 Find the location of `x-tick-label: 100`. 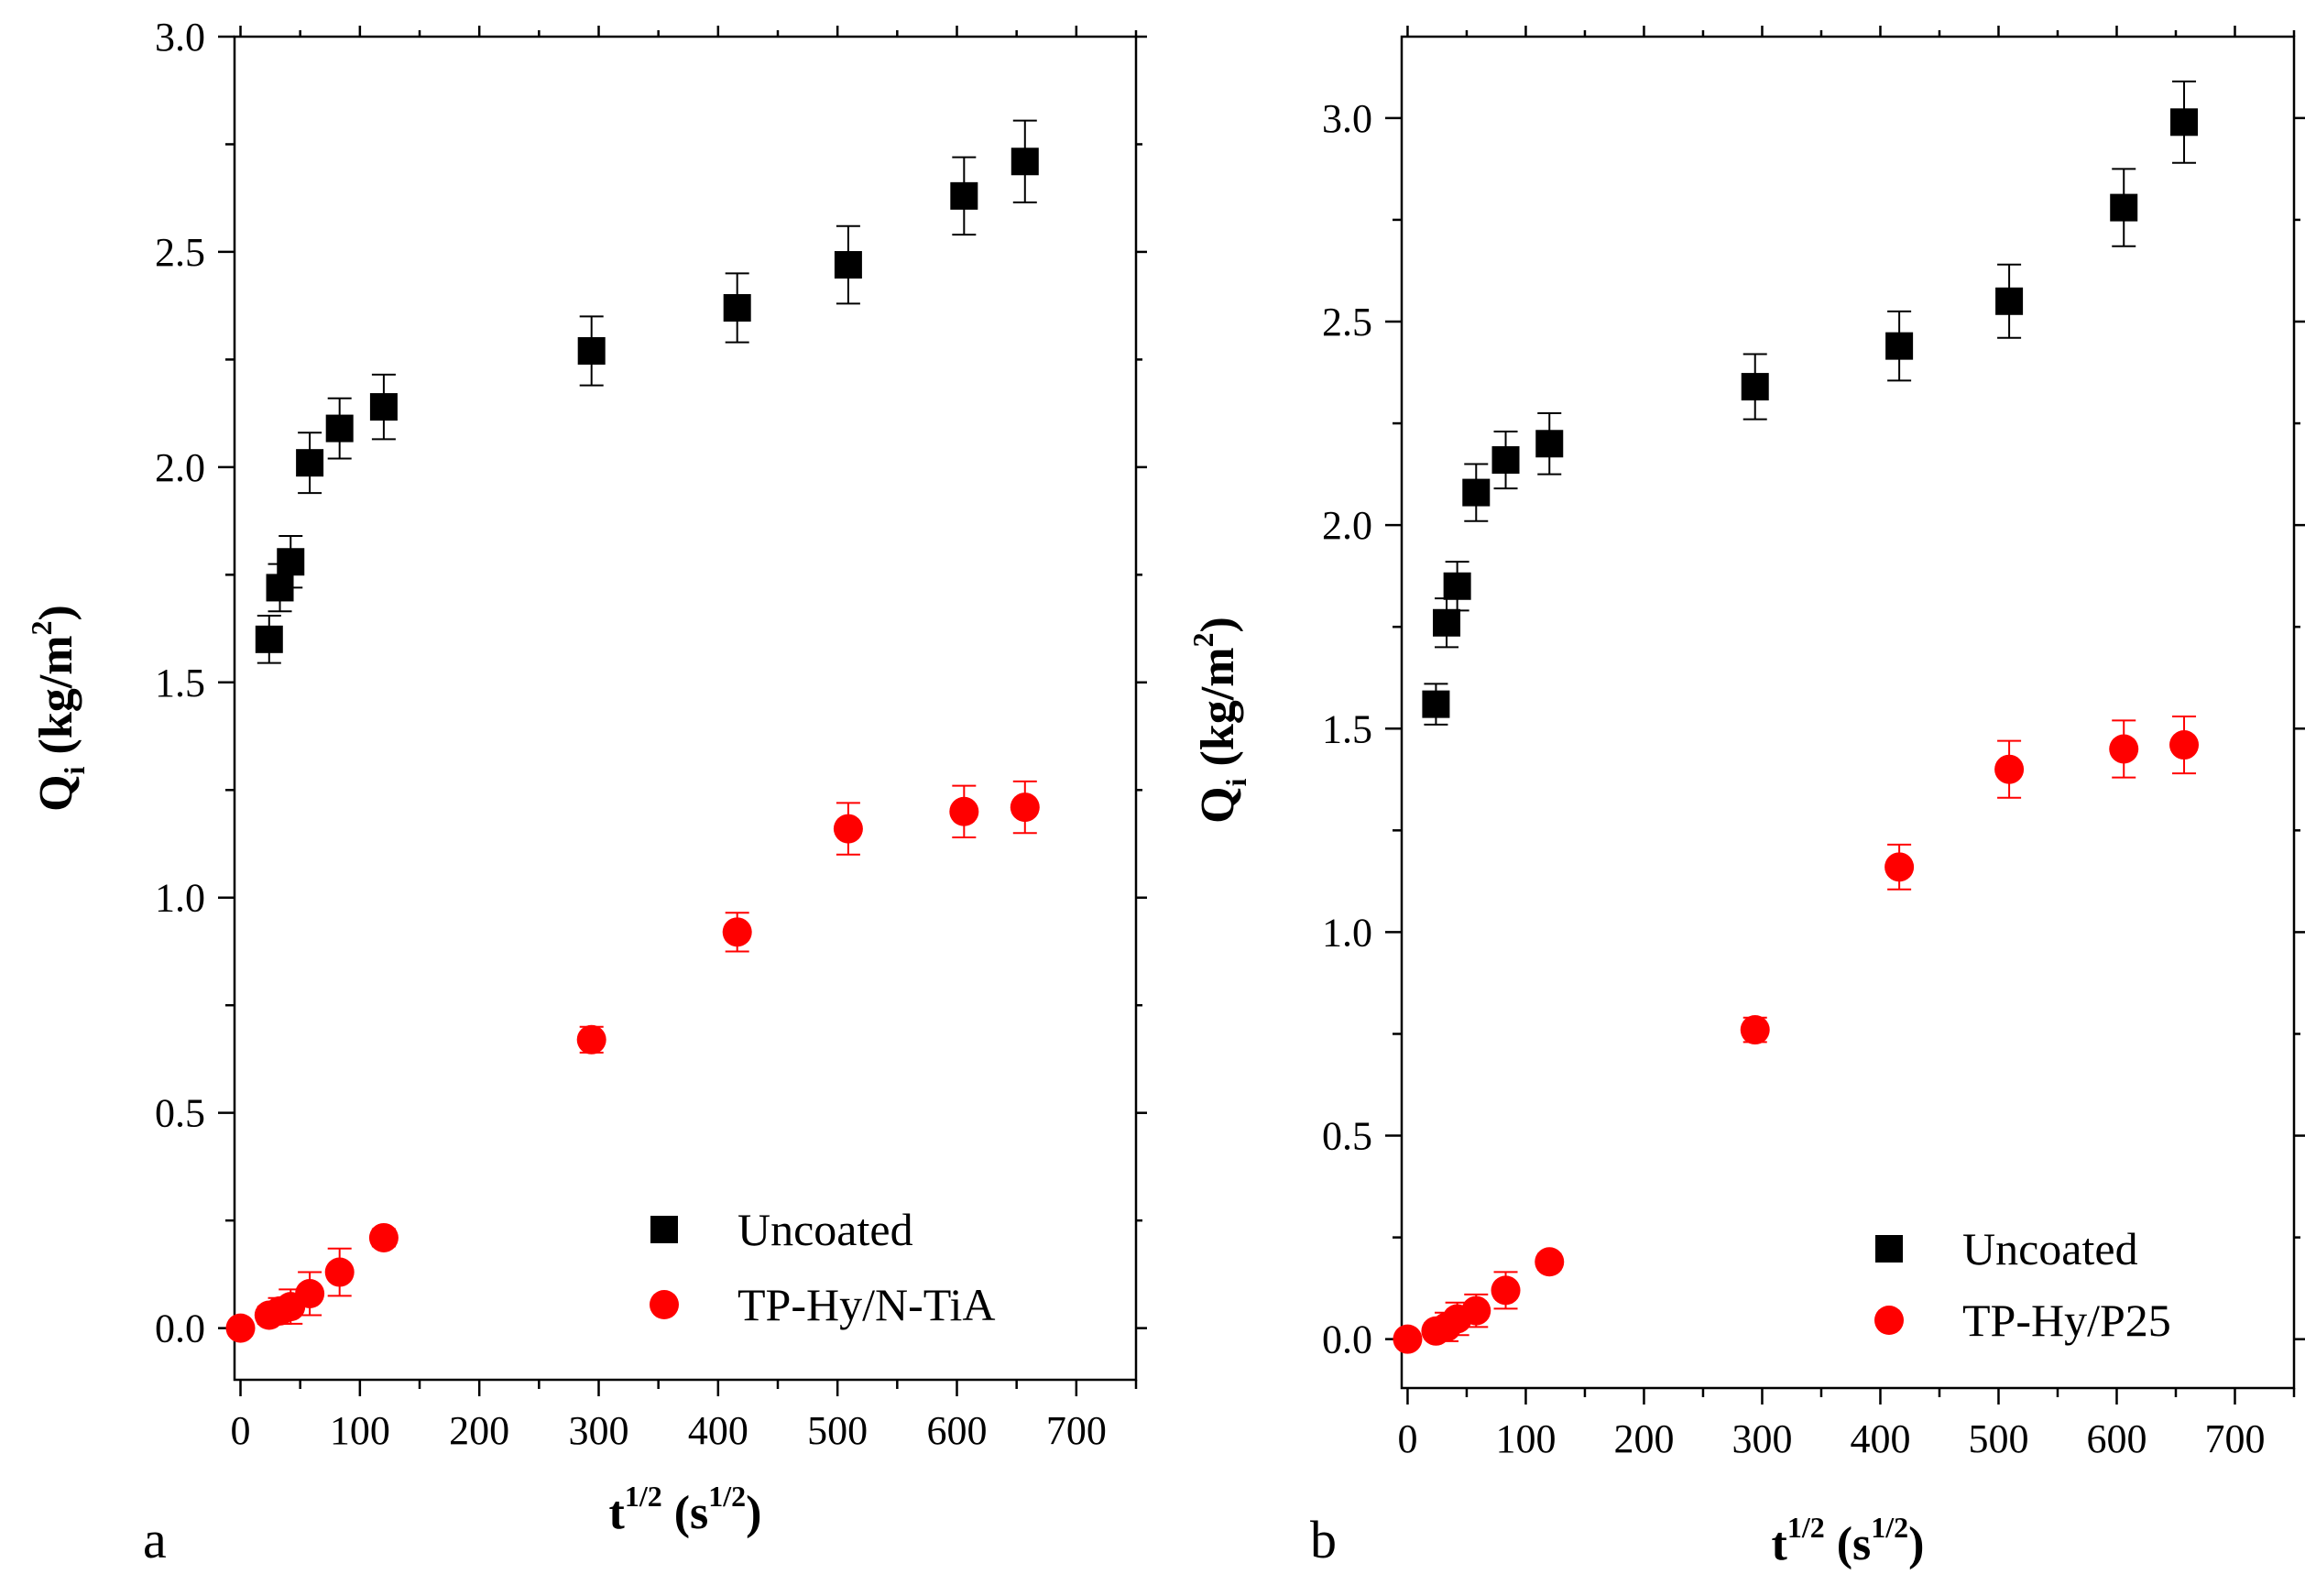

x-tick-label: 100 is located at coordinates (360, 1430).